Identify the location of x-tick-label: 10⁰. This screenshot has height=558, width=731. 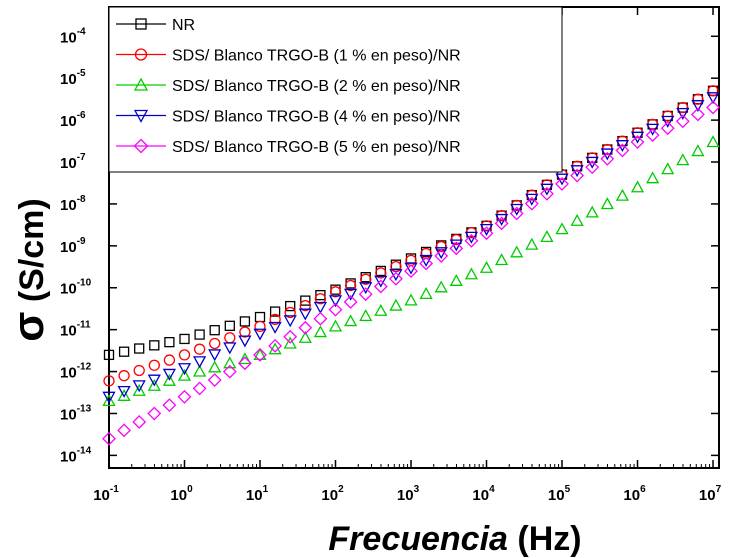
(181, 494).